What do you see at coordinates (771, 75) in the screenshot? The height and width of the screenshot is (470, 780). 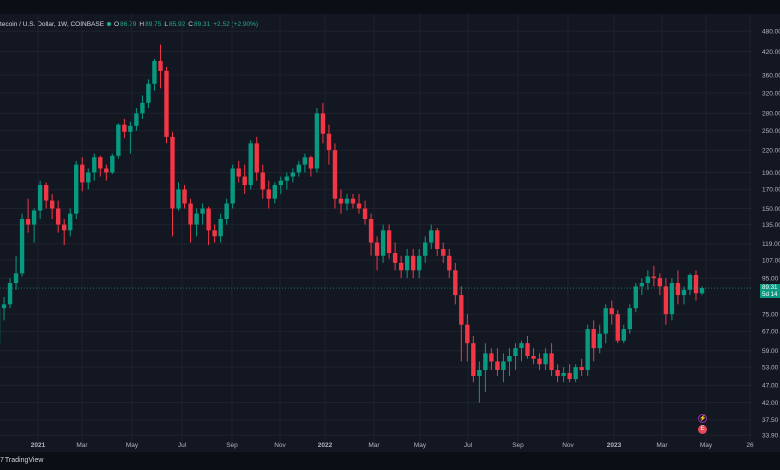 I see `price-tick-label: 360.00` at bounding box center [771, 75].